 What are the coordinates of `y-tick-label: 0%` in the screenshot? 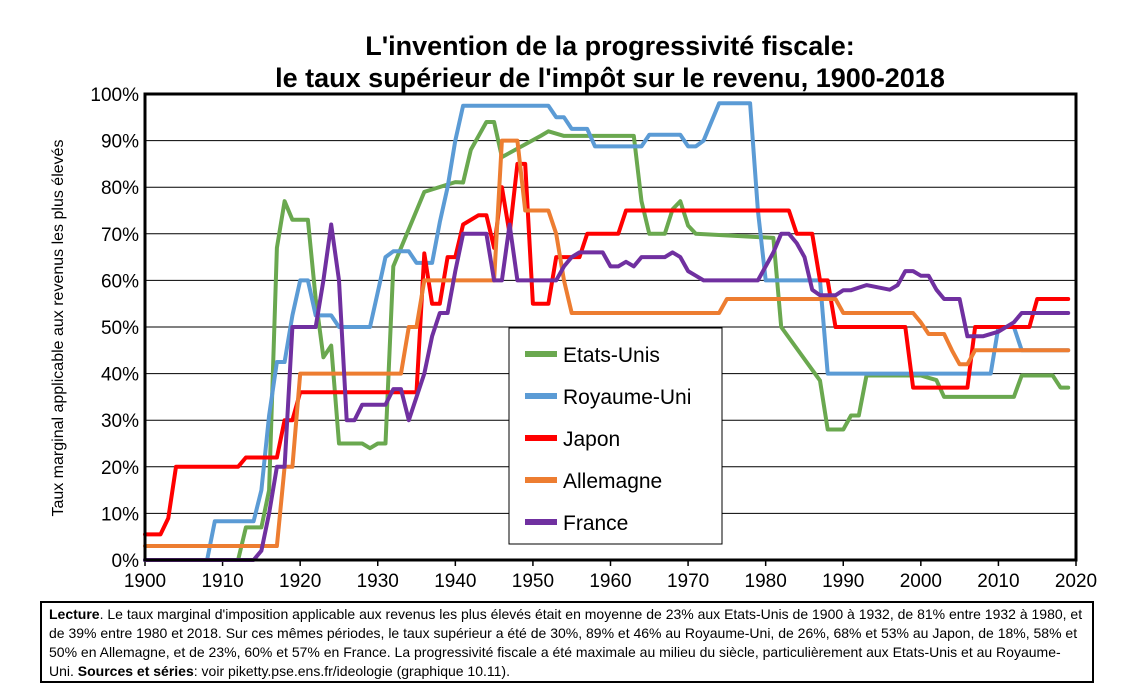 It's located at (126, 561).